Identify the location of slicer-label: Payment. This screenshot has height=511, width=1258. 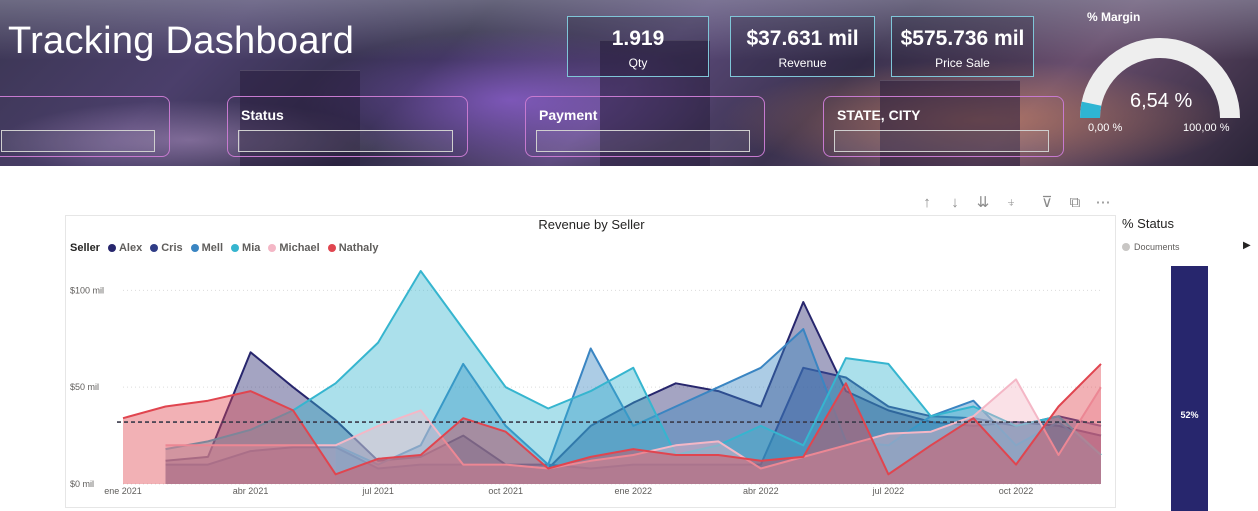
(568, 115).